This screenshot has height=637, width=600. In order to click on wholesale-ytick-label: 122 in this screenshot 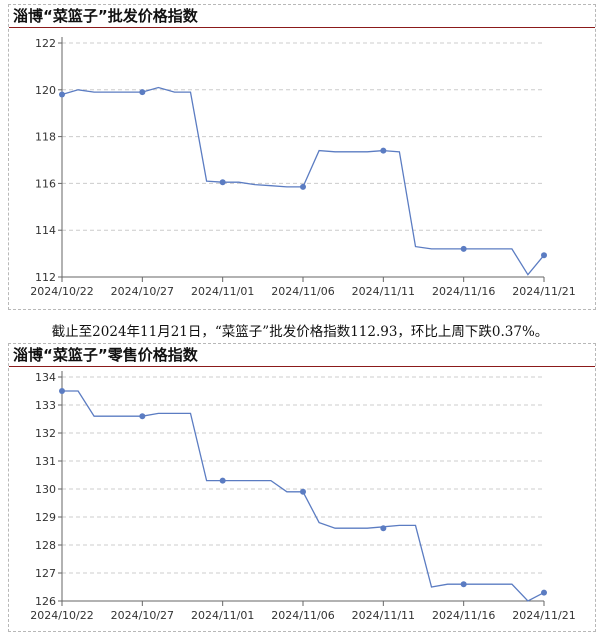, I will do `click(45, 43)`.